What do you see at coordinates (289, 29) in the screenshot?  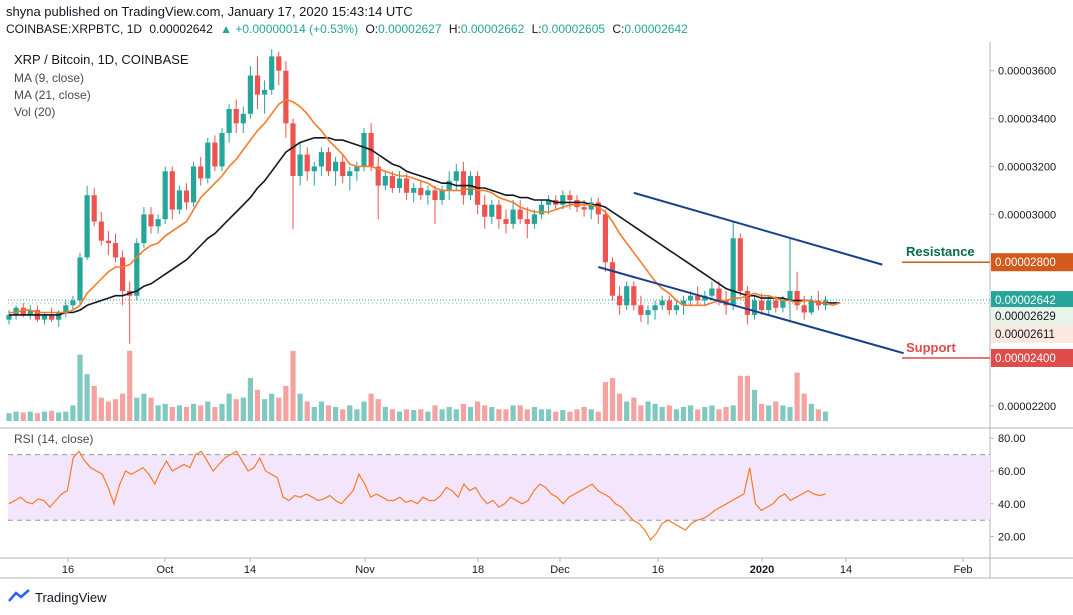 I see `price-change: ▲ +0.00000014 (+0.53%)` at bounding box center [289, 29].